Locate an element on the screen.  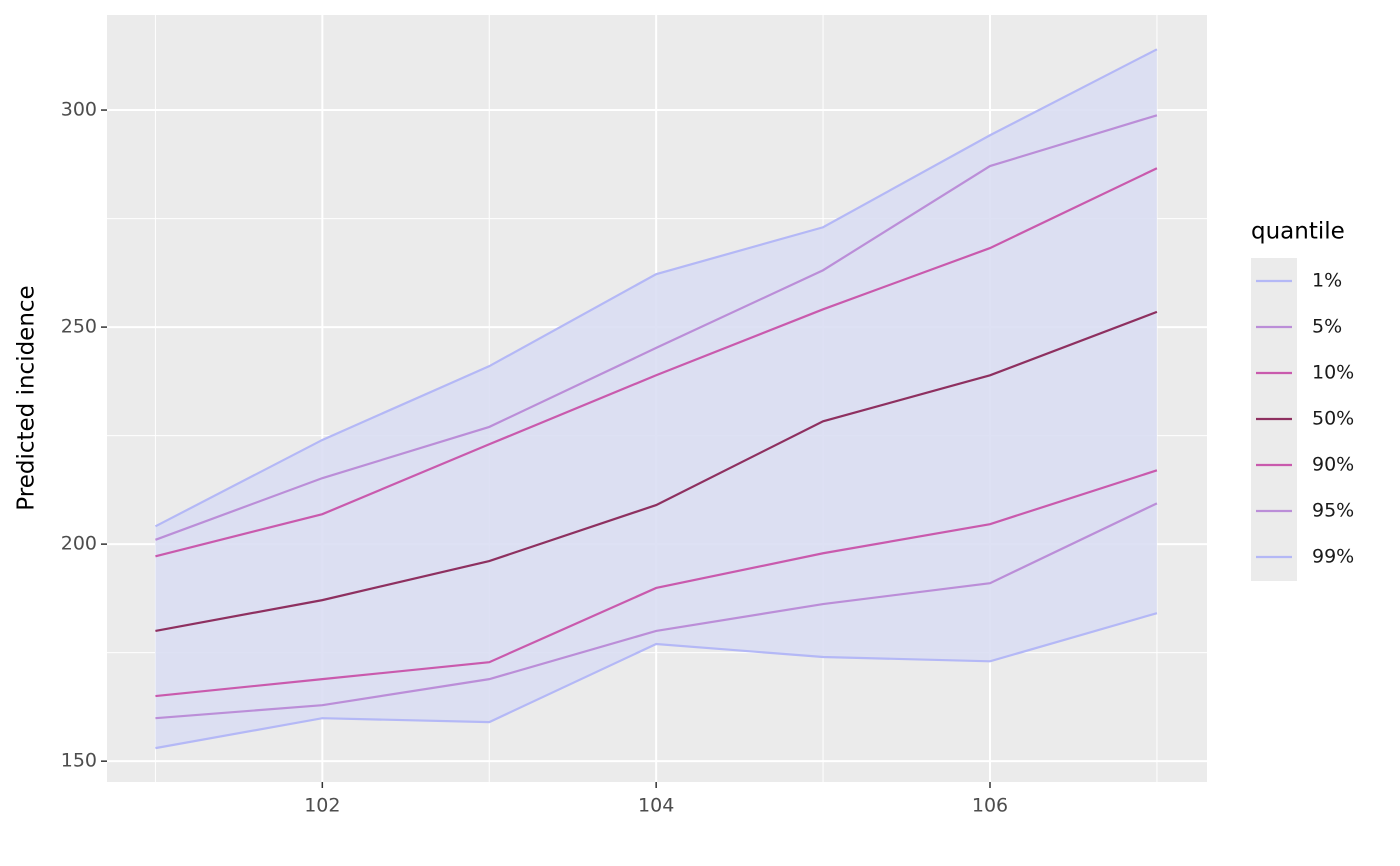
legend-label: 95% is located at coordinates (1333, 511).